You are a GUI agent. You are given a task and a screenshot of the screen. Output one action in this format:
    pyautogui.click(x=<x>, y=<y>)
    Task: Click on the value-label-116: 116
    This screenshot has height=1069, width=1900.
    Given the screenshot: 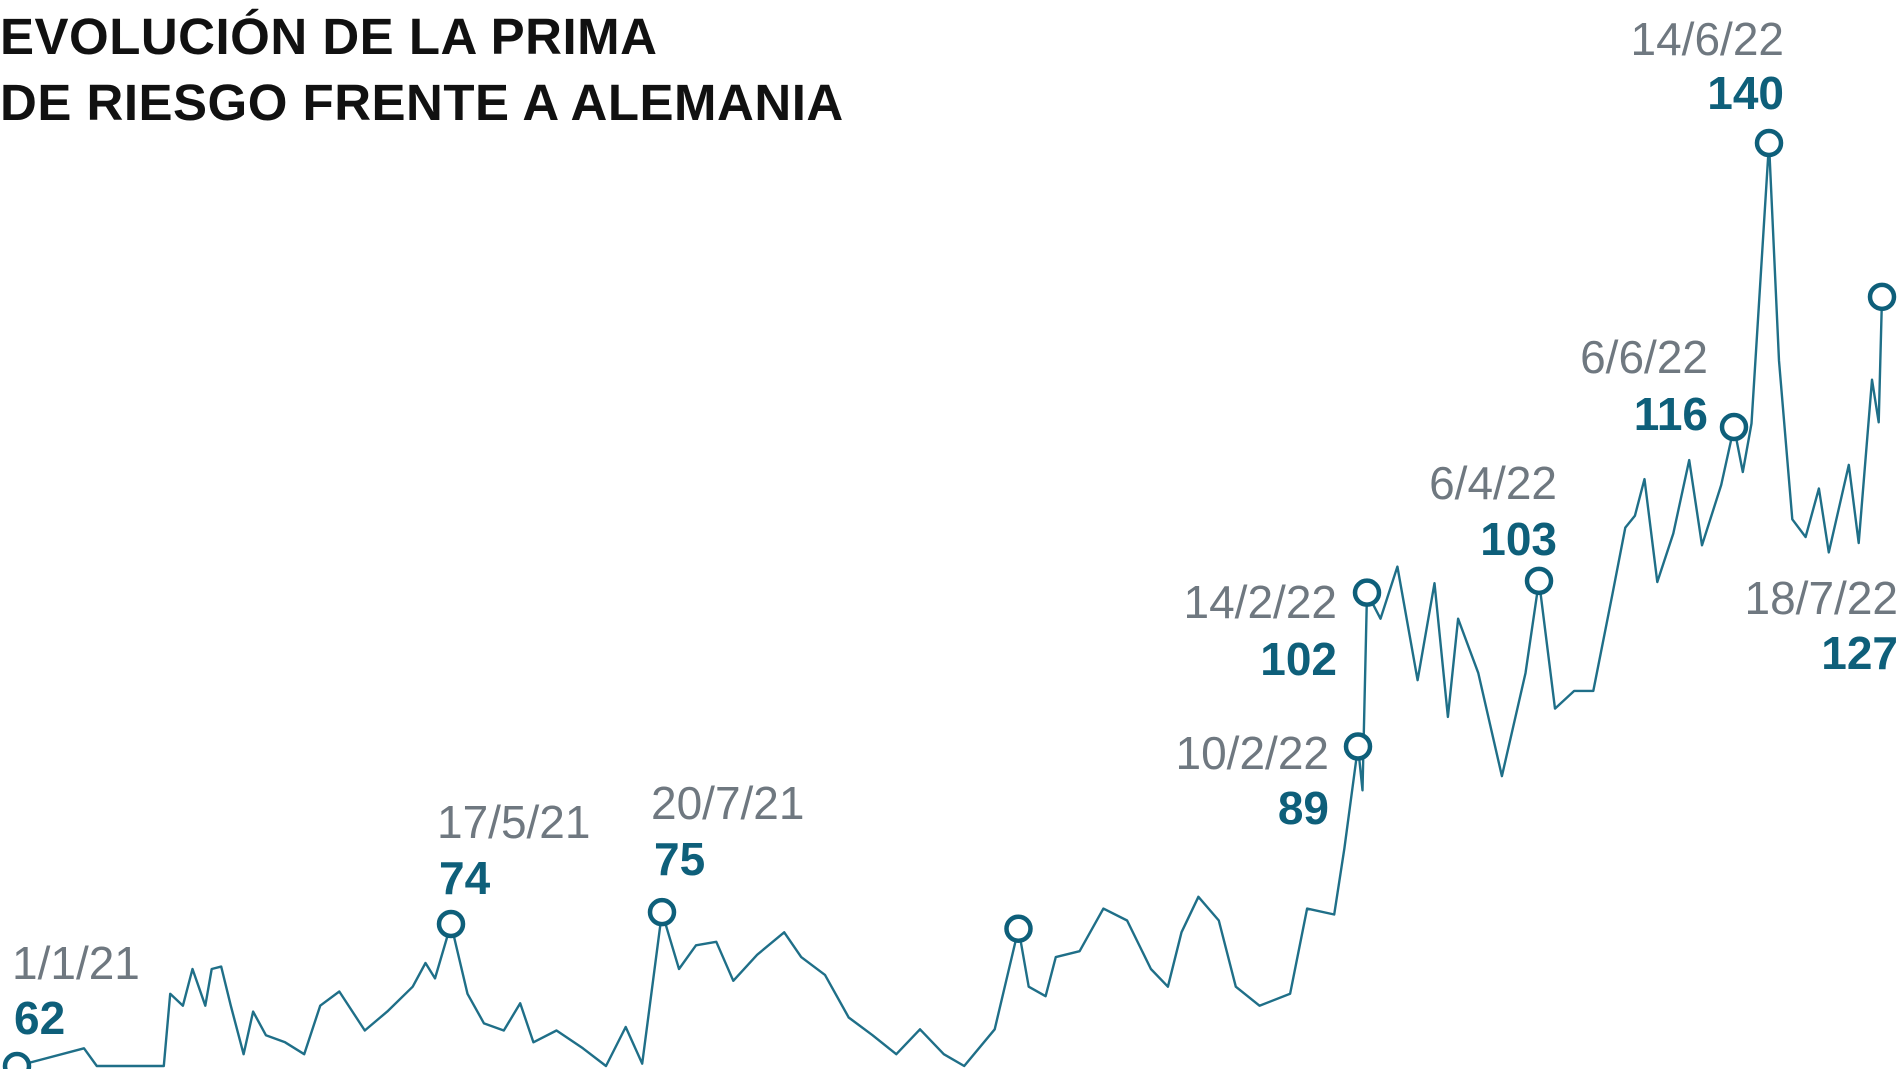 What is the action you would take?
    pyautogui.click(x=1671, y=414)
    